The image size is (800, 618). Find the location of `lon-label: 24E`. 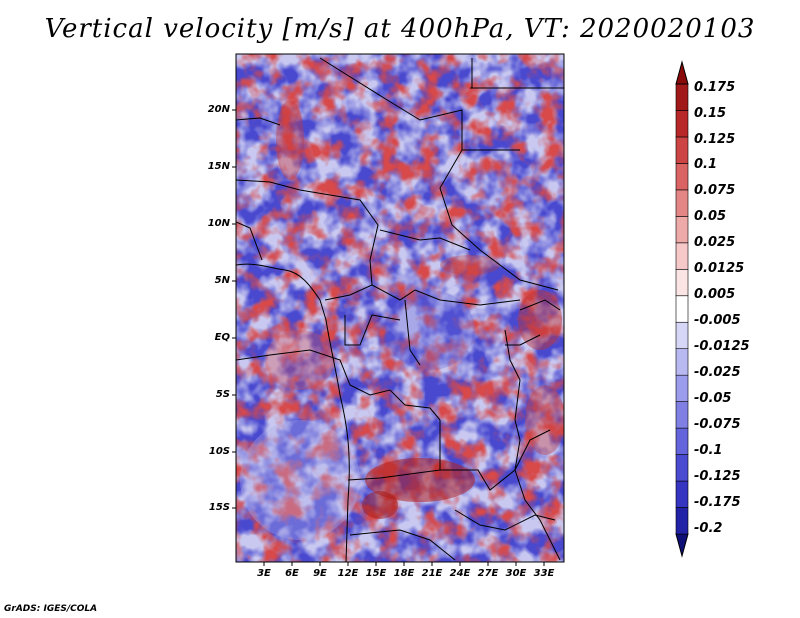

lon-label: 24E is located at coordinates (460, 573).